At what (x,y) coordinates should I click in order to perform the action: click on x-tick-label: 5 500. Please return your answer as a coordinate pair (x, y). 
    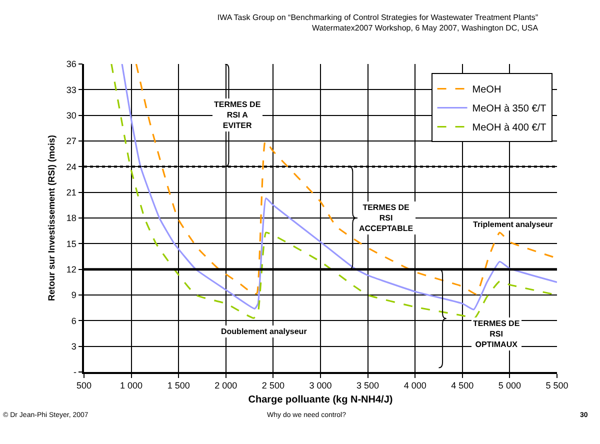
    Looking at the image, I should click on (557, 385).